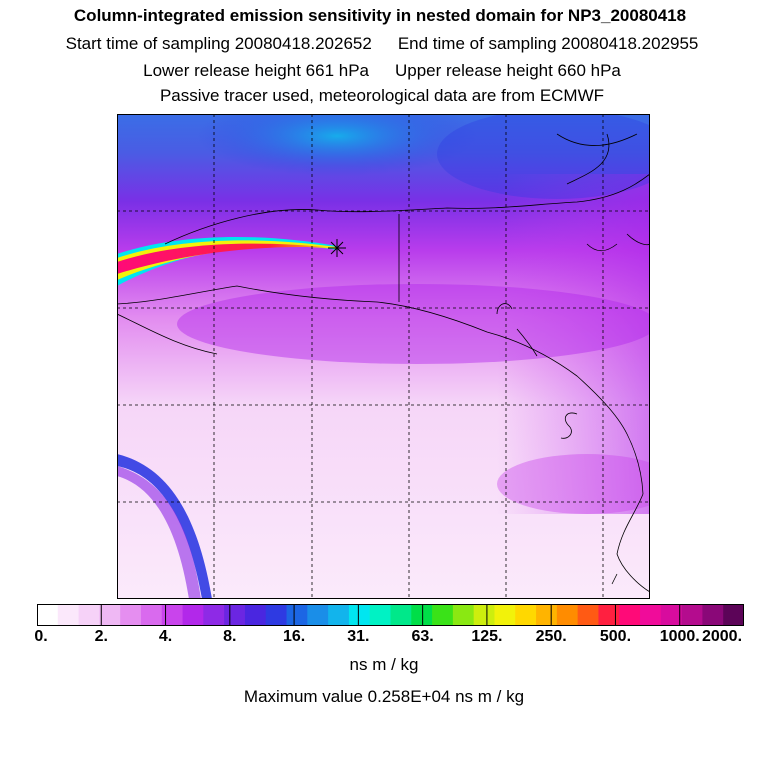 The width and height of the screenshot is (768, 768). I want to click on color-scale-tick-label: 16., so click(294, 636).